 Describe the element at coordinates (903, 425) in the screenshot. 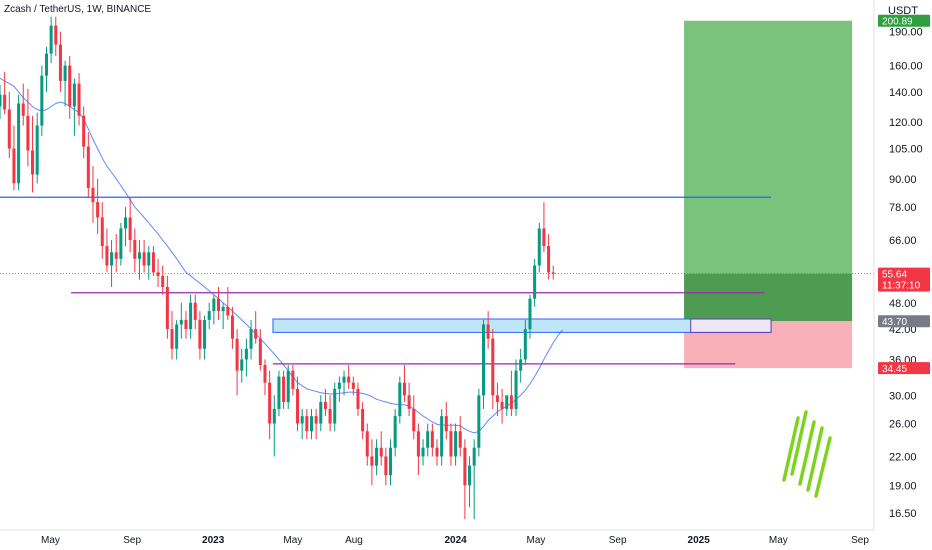

I see `y-tick-label: 26.00` at that location.